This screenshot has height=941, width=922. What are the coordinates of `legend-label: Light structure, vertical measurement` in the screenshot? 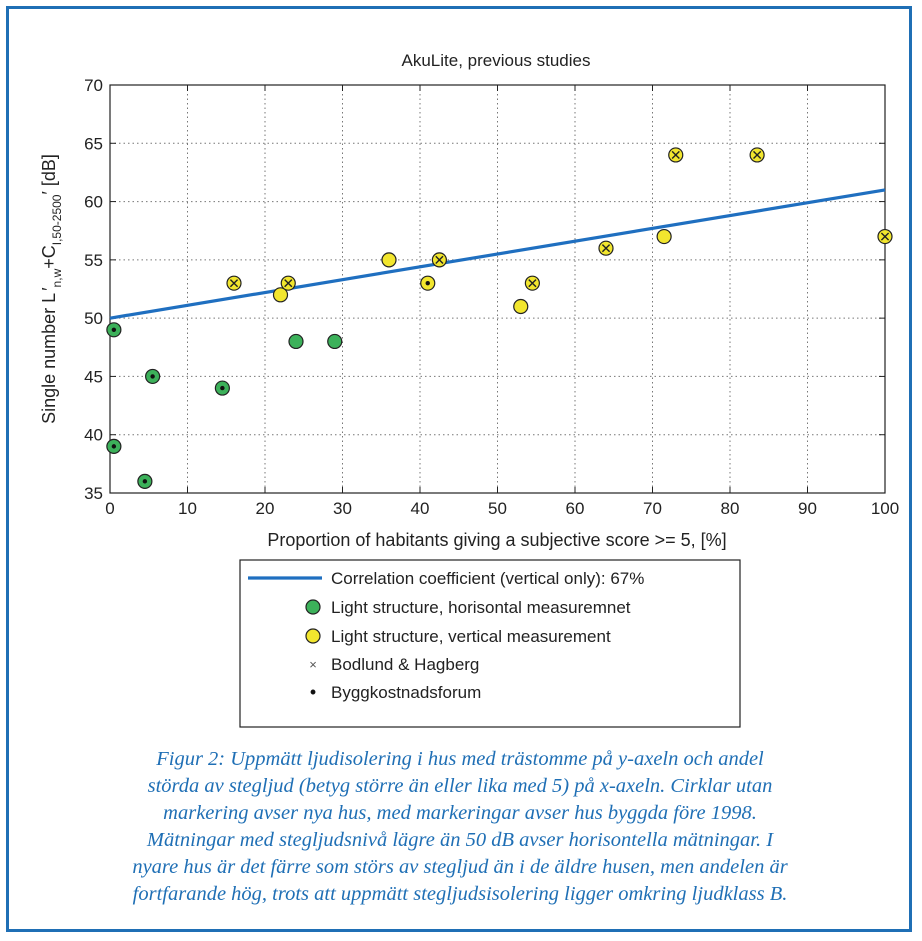 It's located at (471, 636).